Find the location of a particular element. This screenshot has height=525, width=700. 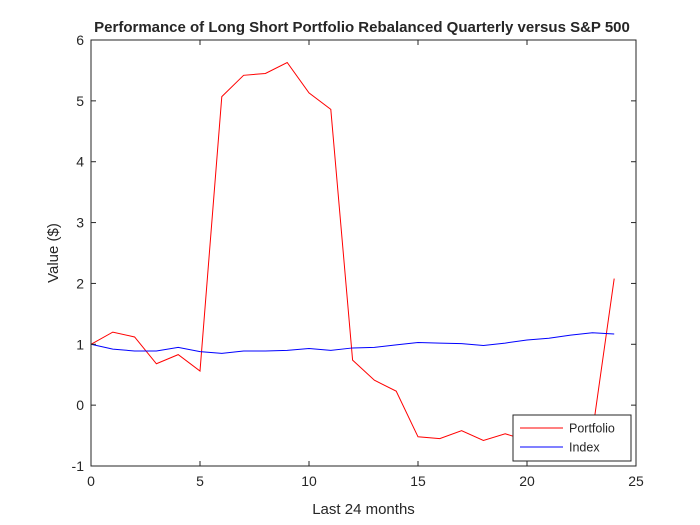

x-axis-label: Last 24 months is located at coordinates (363, 509).